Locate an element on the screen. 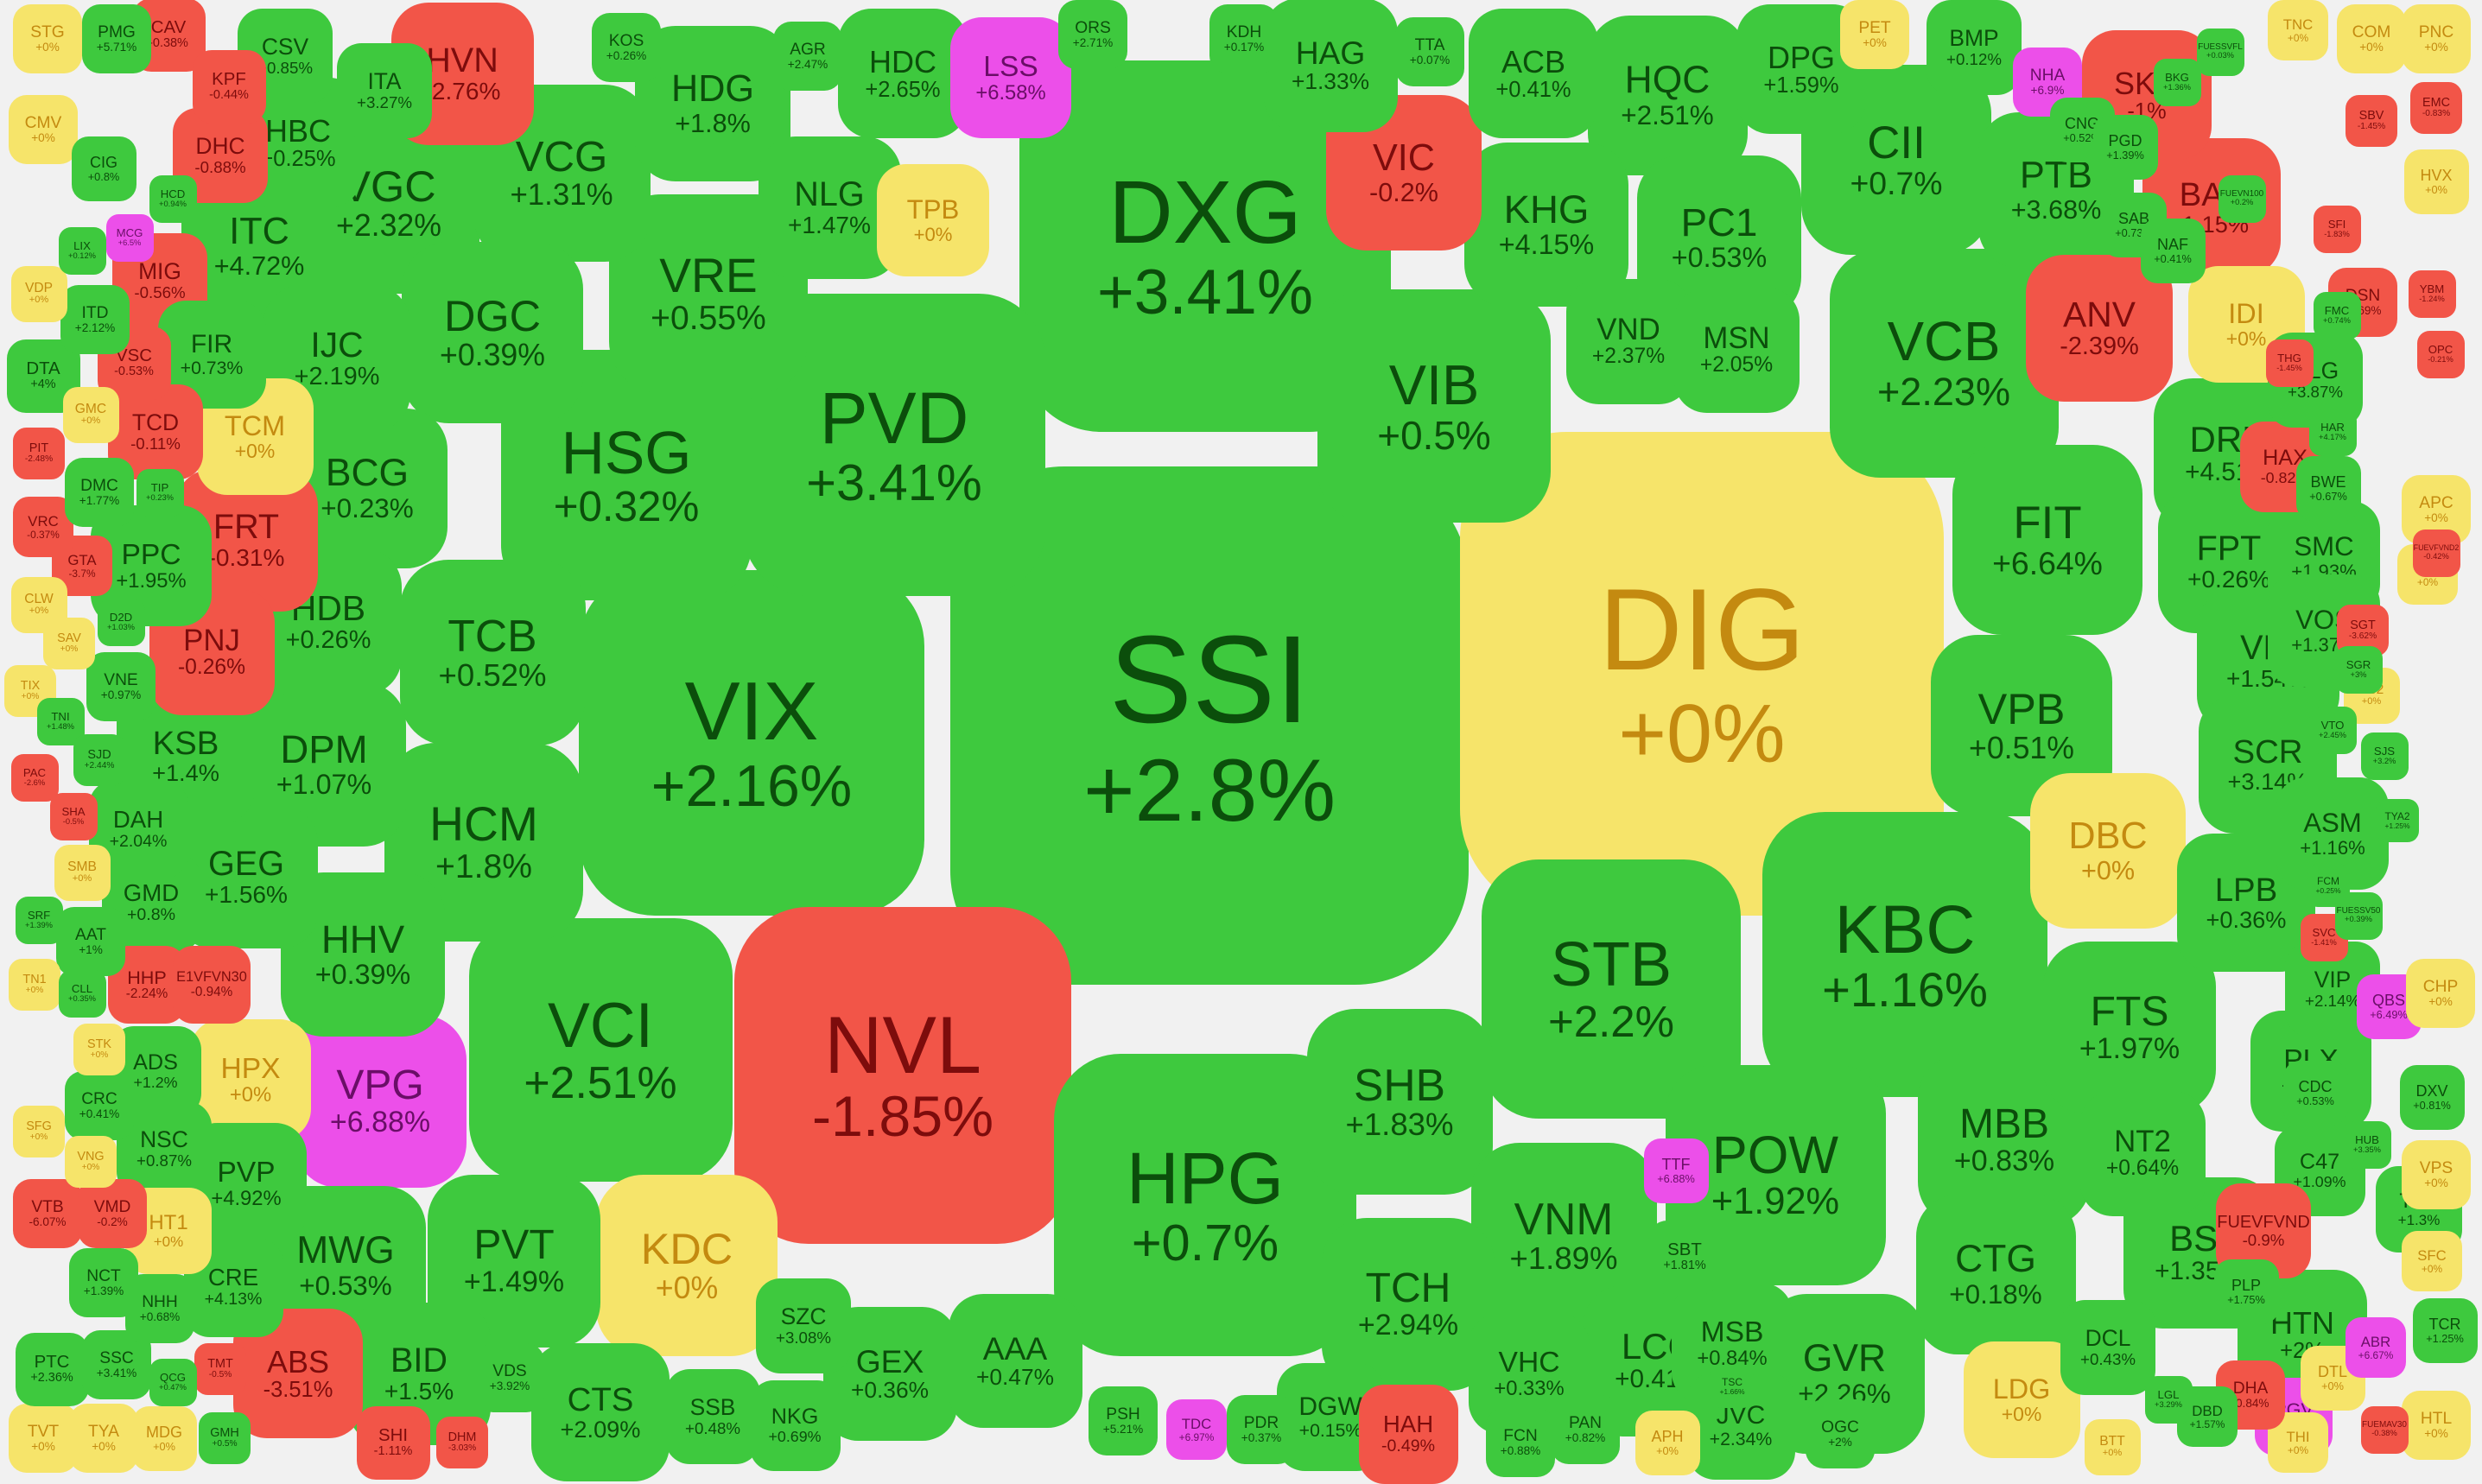  tile-lss: LSS +6.58% is located at coordinates (1010, 77).